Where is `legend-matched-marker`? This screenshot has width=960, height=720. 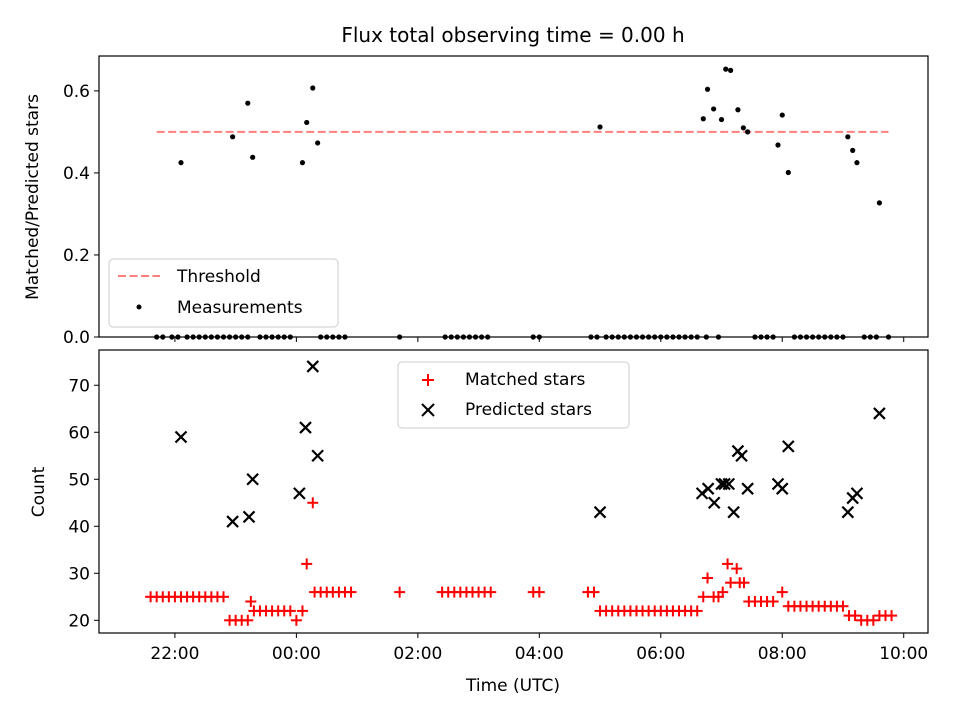
legend-matched-marker is located at coordinates (428, 380).